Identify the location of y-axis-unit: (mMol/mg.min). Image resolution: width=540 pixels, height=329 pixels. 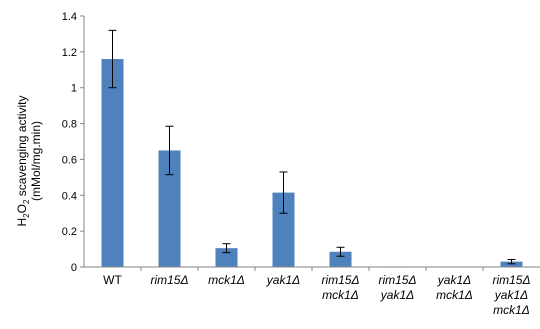
(36, 161).